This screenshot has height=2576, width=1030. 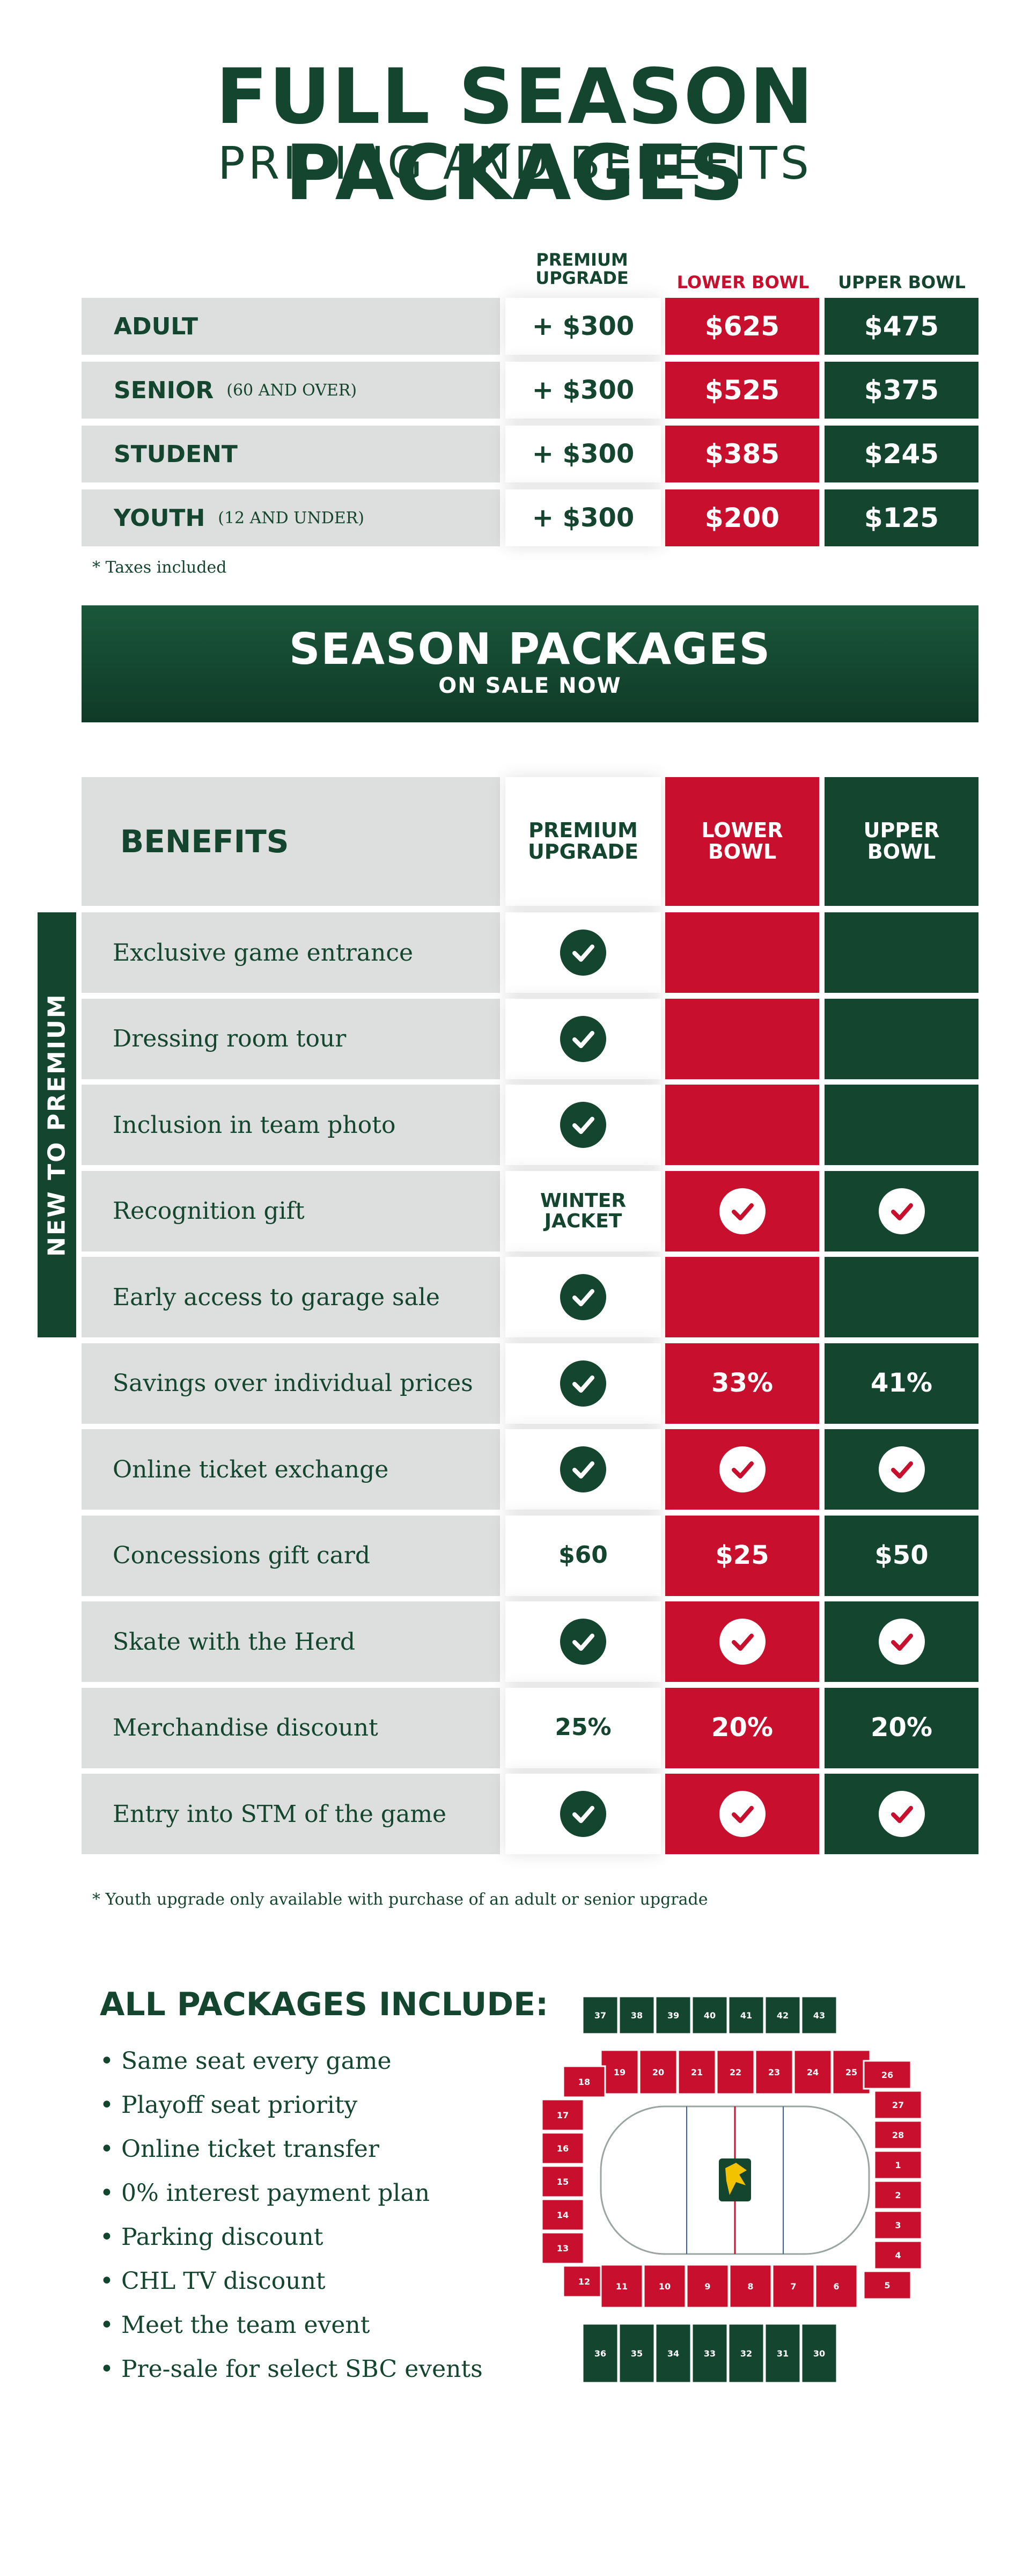 What do you see at coordinates (774, 2072) in the screenshot?
I see `seat-section-number: 23` at bounding box center [774, 2072].